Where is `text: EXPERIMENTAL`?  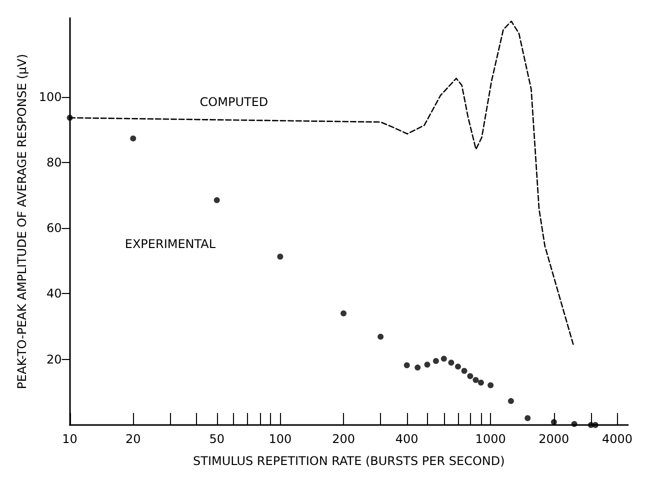 text: EXPERIMENTAL is located at coordinates (170, 244).